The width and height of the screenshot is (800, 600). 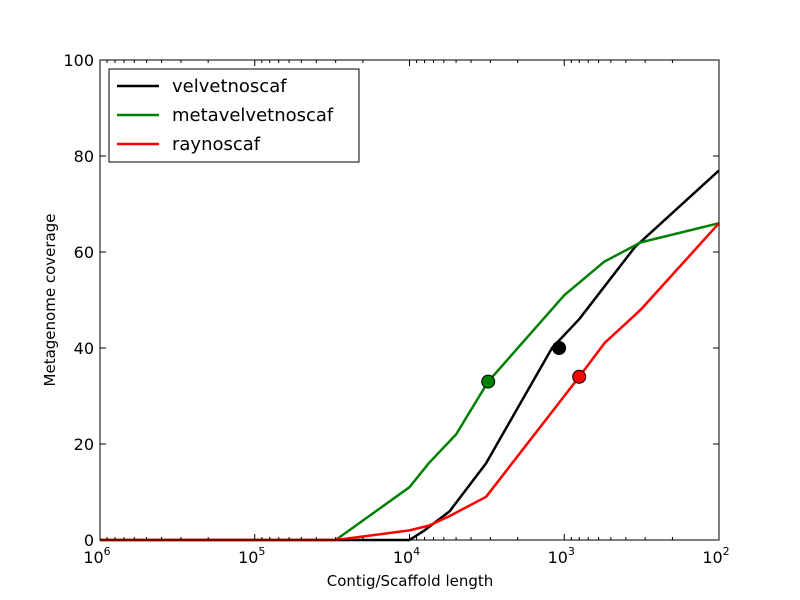 What do you see at coordinates (78, 60) in the screenshot?
I see `y-tick-label-100: 100` at bounding box center [78, 60].